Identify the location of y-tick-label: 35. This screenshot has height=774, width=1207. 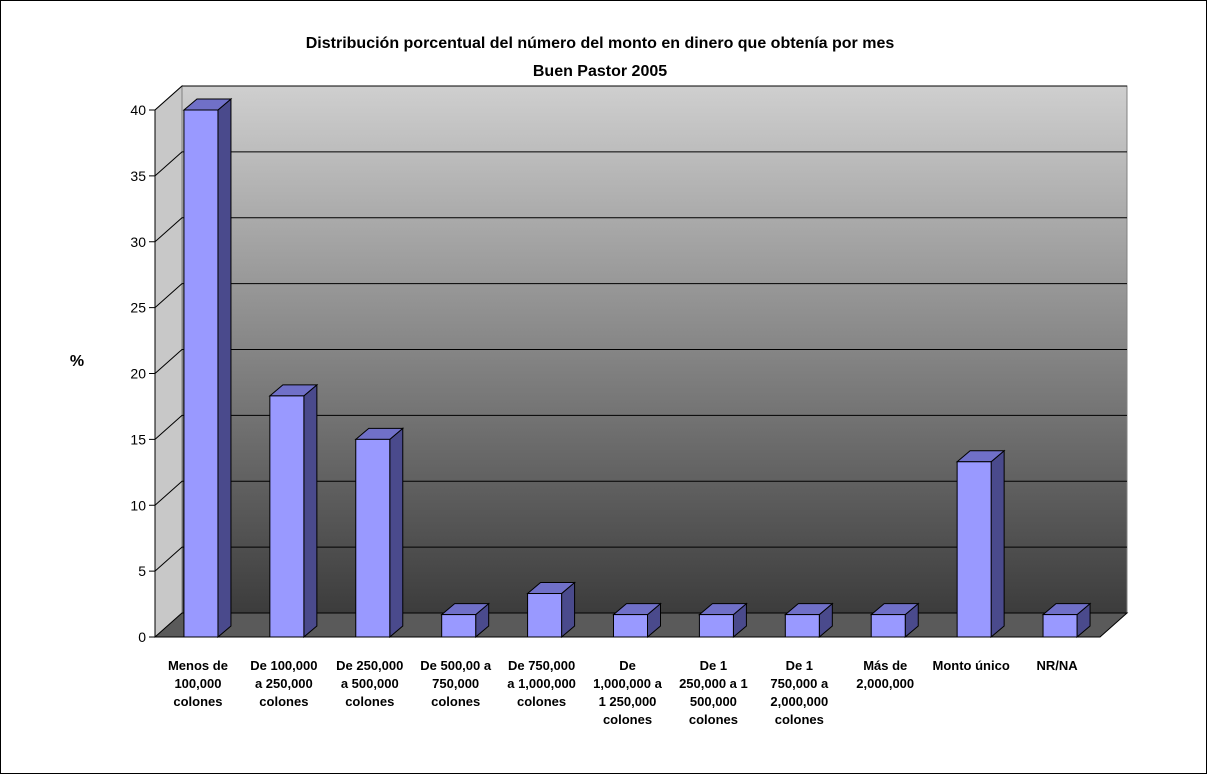
(138, 176).